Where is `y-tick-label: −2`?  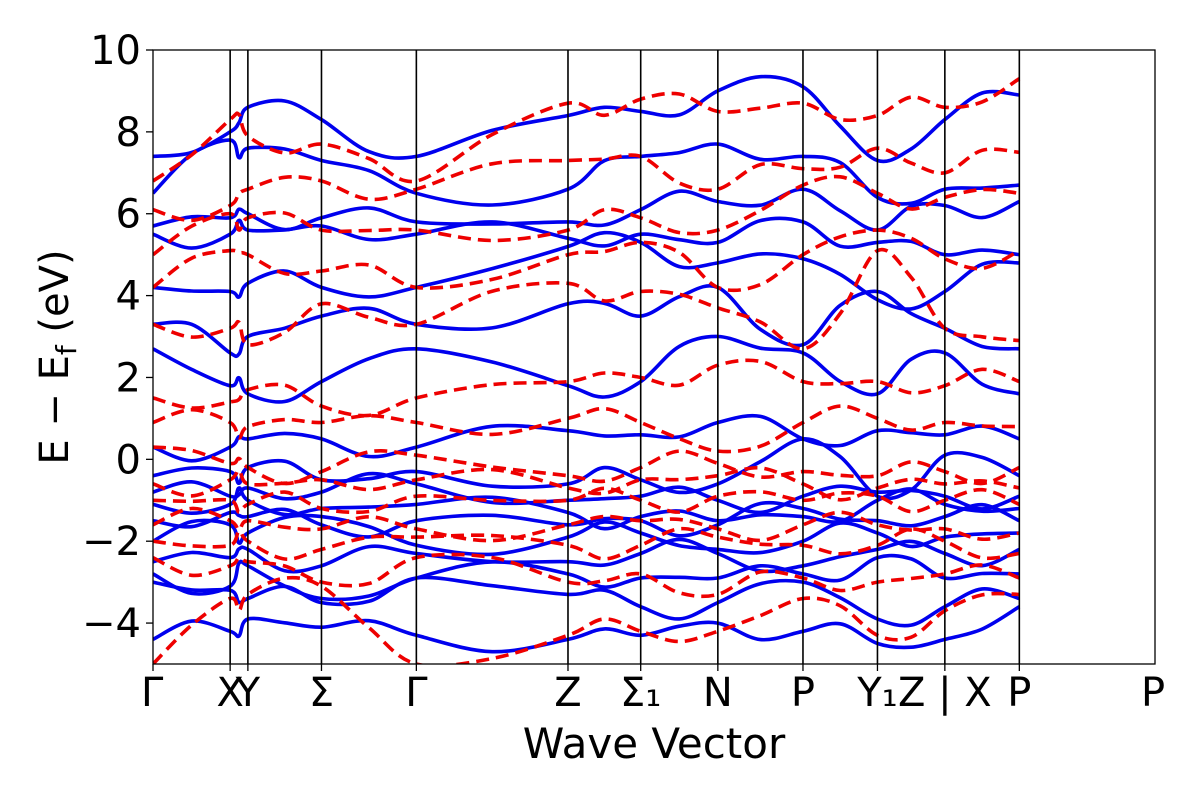
y-tick-label: −2 is located at coordinates (111, 542).